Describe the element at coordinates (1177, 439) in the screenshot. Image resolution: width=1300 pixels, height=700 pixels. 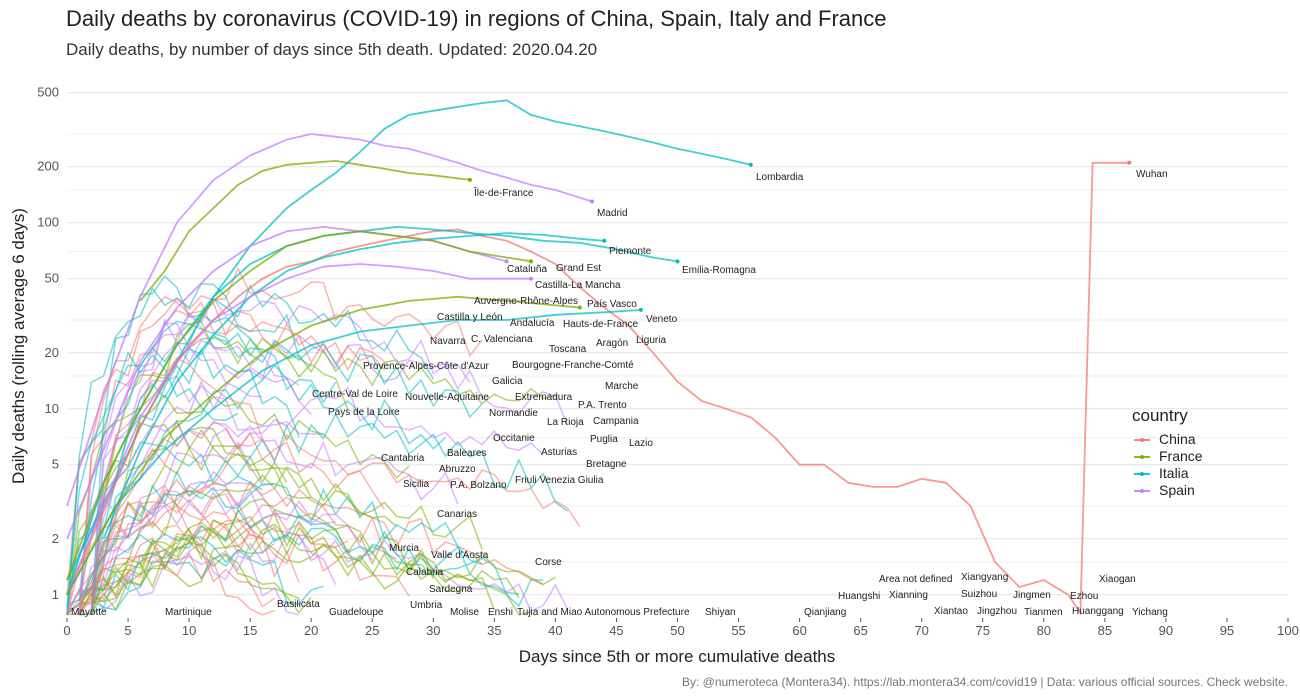
I see `legend-entry: China` at that location.